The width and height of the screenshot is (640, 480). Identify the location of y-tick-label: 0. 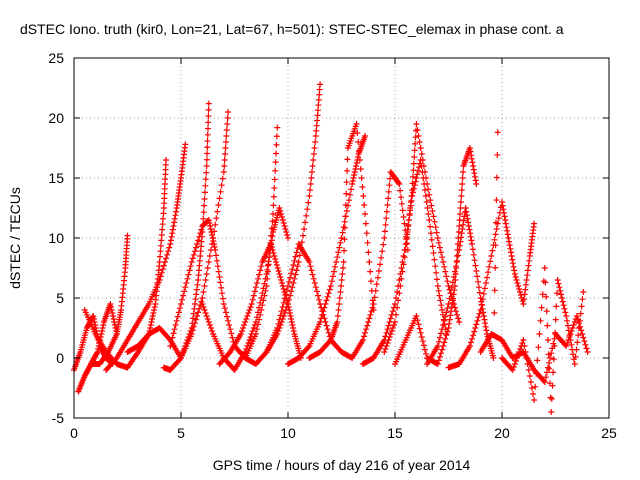
(60, 358).